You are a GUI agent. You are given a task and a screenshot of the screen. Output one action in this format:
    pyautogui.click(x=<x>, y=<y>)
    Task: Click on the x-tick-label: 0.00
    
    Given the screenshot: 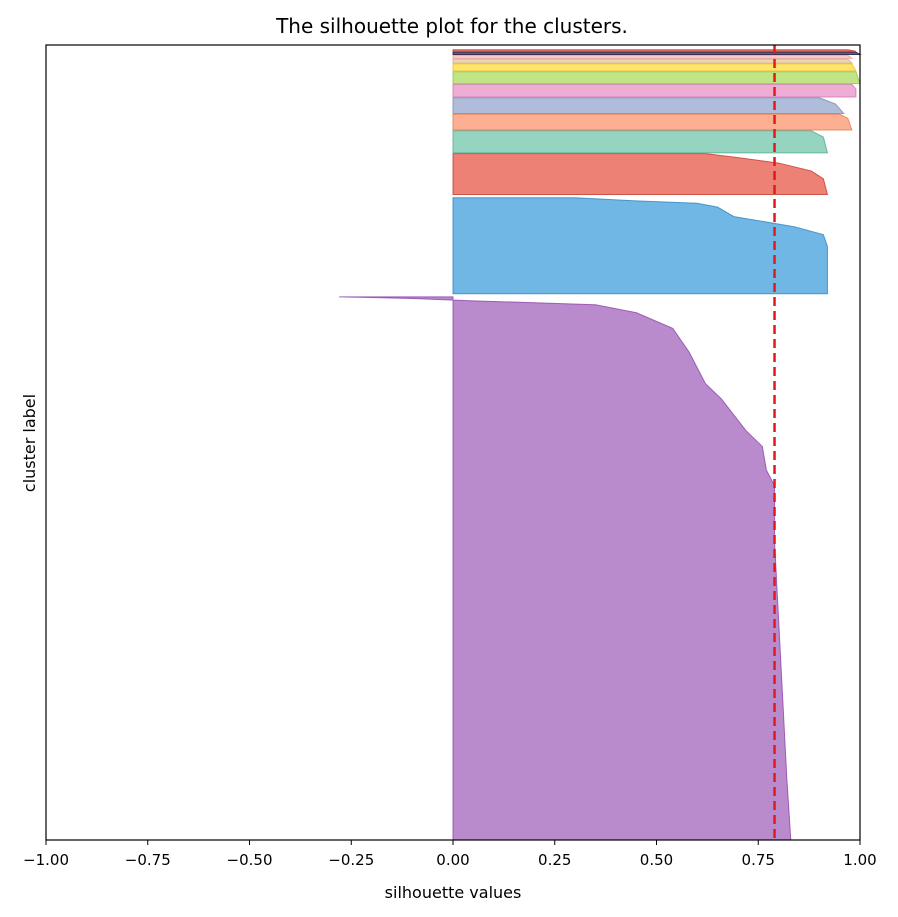 What is the action you would take?
    pyautogui.click(x=452, y=860)
    